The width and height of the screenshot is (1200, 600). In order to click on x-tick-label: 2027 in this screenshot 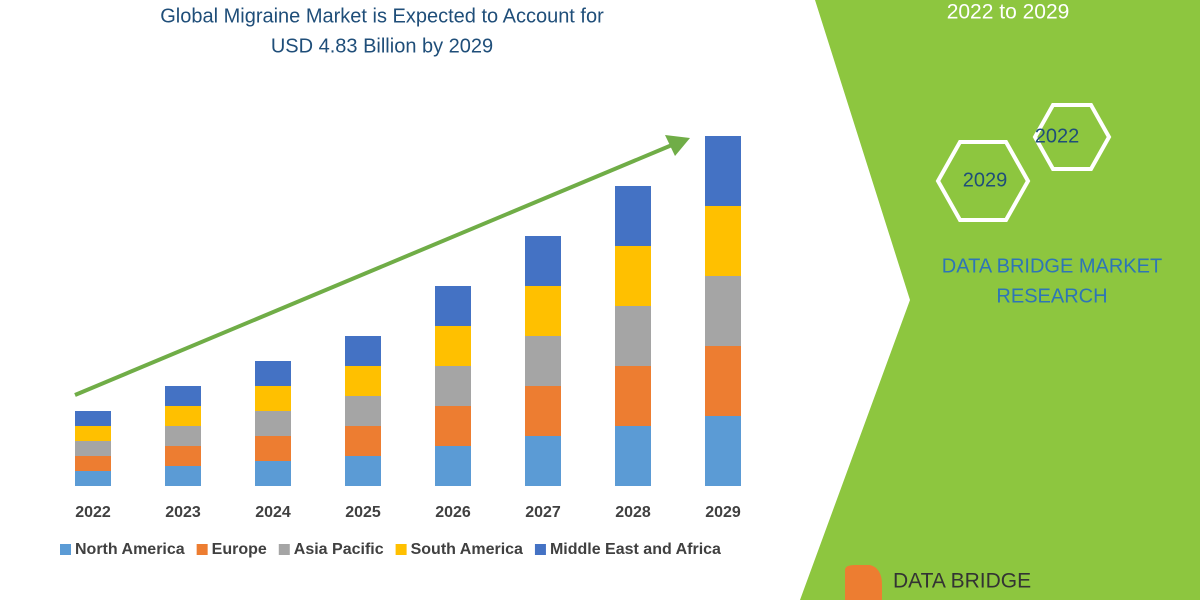, I will do `click(543, 512)`.